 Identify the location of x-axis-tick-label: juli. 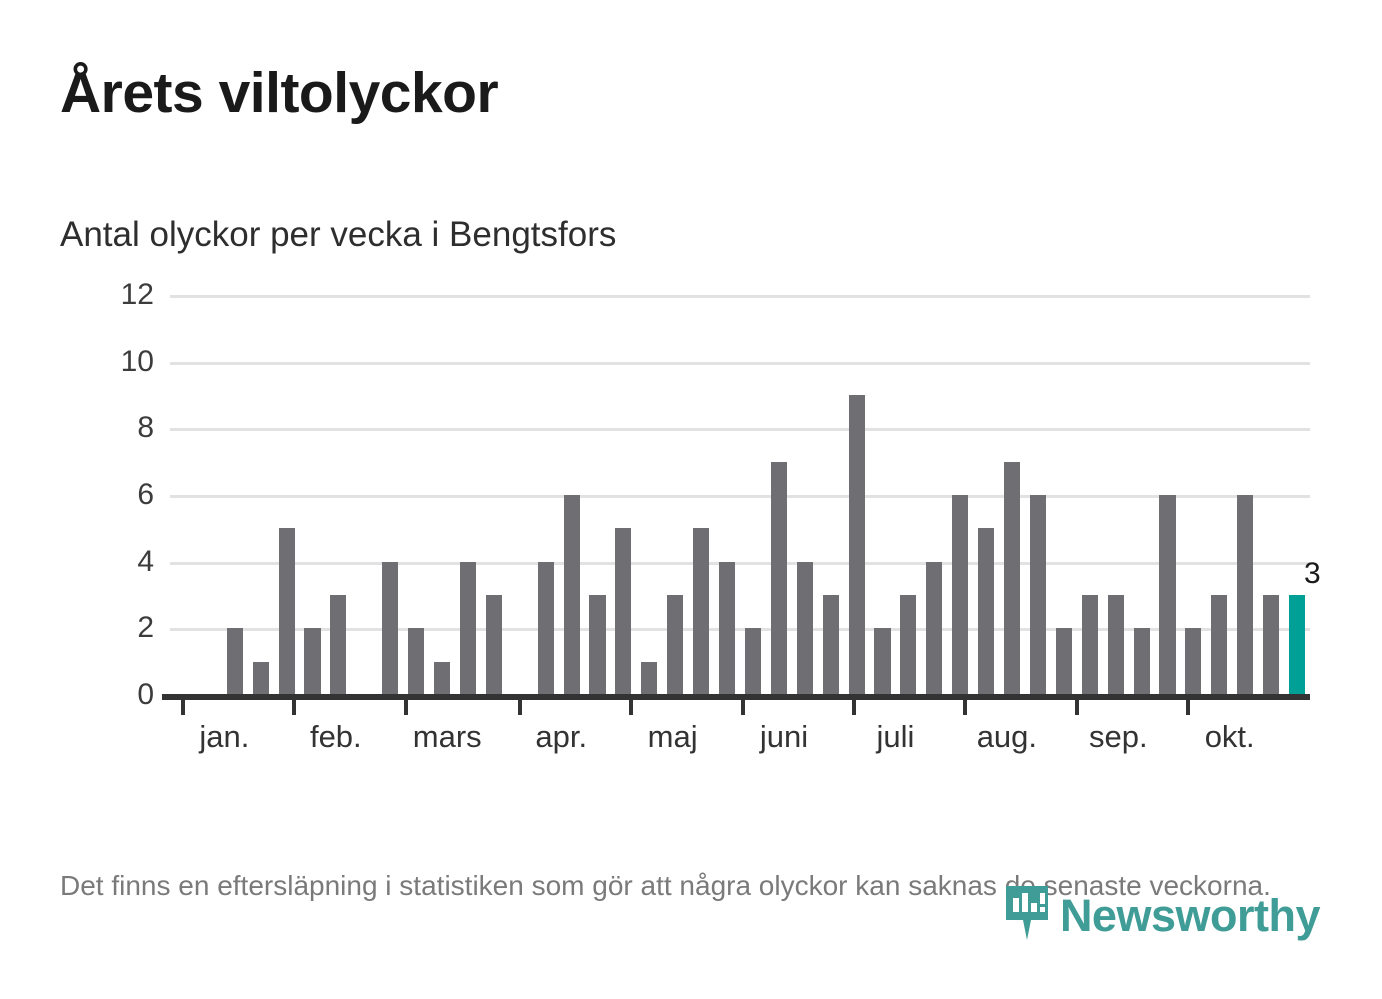
(895, 736).